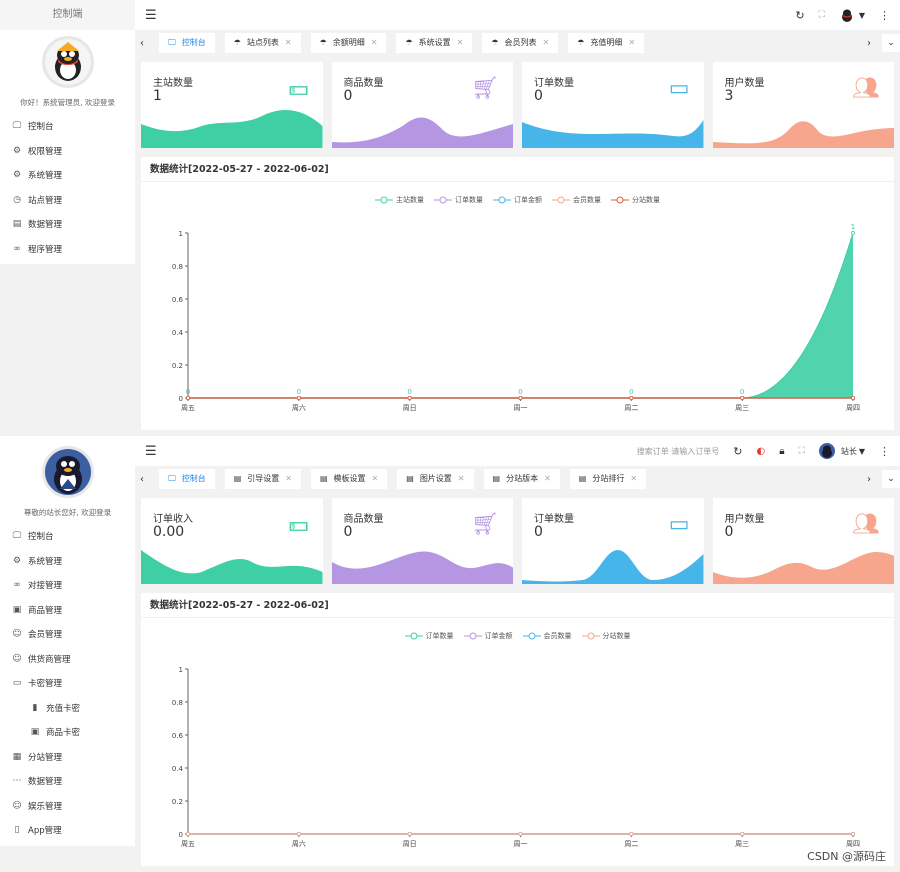  Describe the element at coordinates (67, 708) in the screenshot. I see `sidebar-item: ▮ 充值卡密` at that location.